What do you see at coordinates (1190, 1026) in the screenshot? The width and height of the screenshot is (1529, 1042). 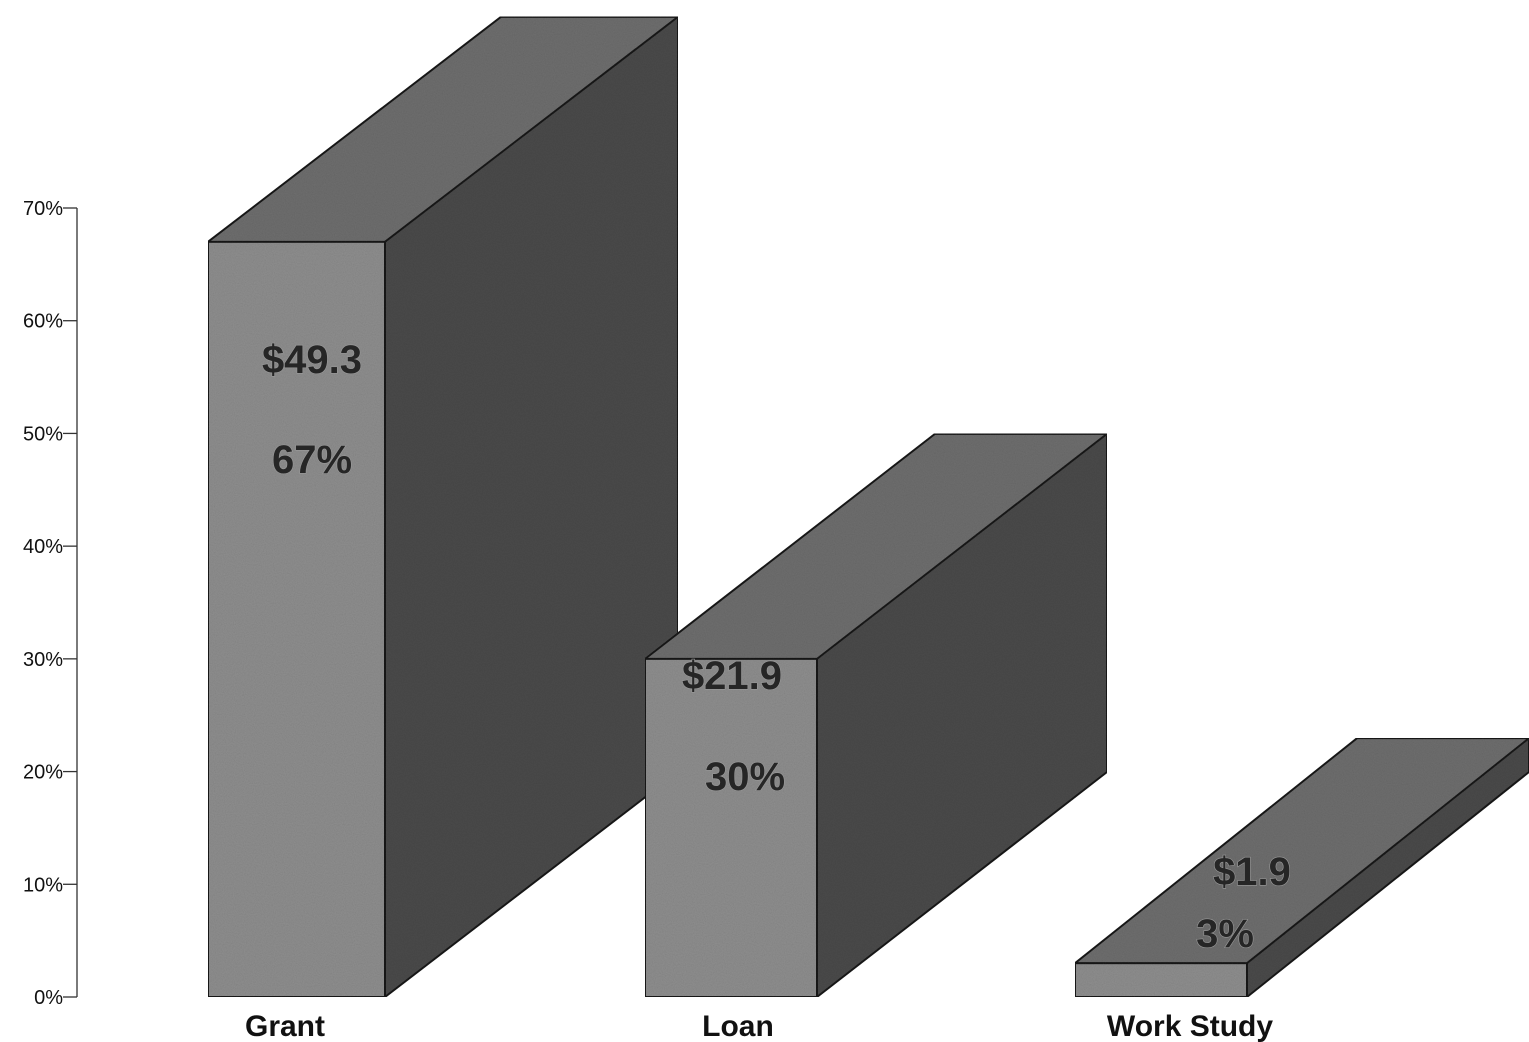 I see `category-label: Work Study` at bounding box center [1190, 1026].